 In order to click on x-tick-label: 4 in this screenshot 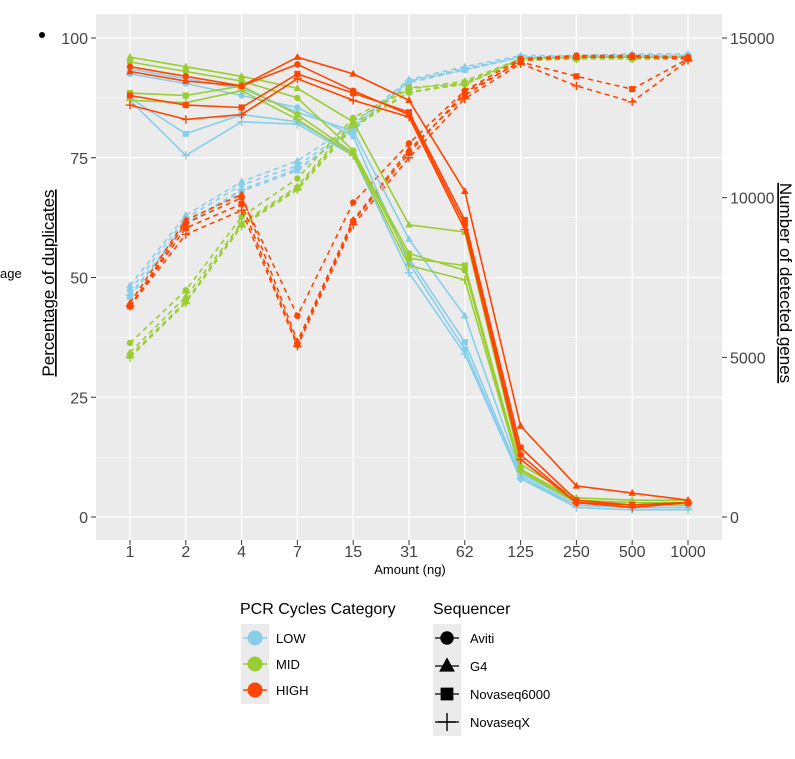, I will do `click(241, 552)`.